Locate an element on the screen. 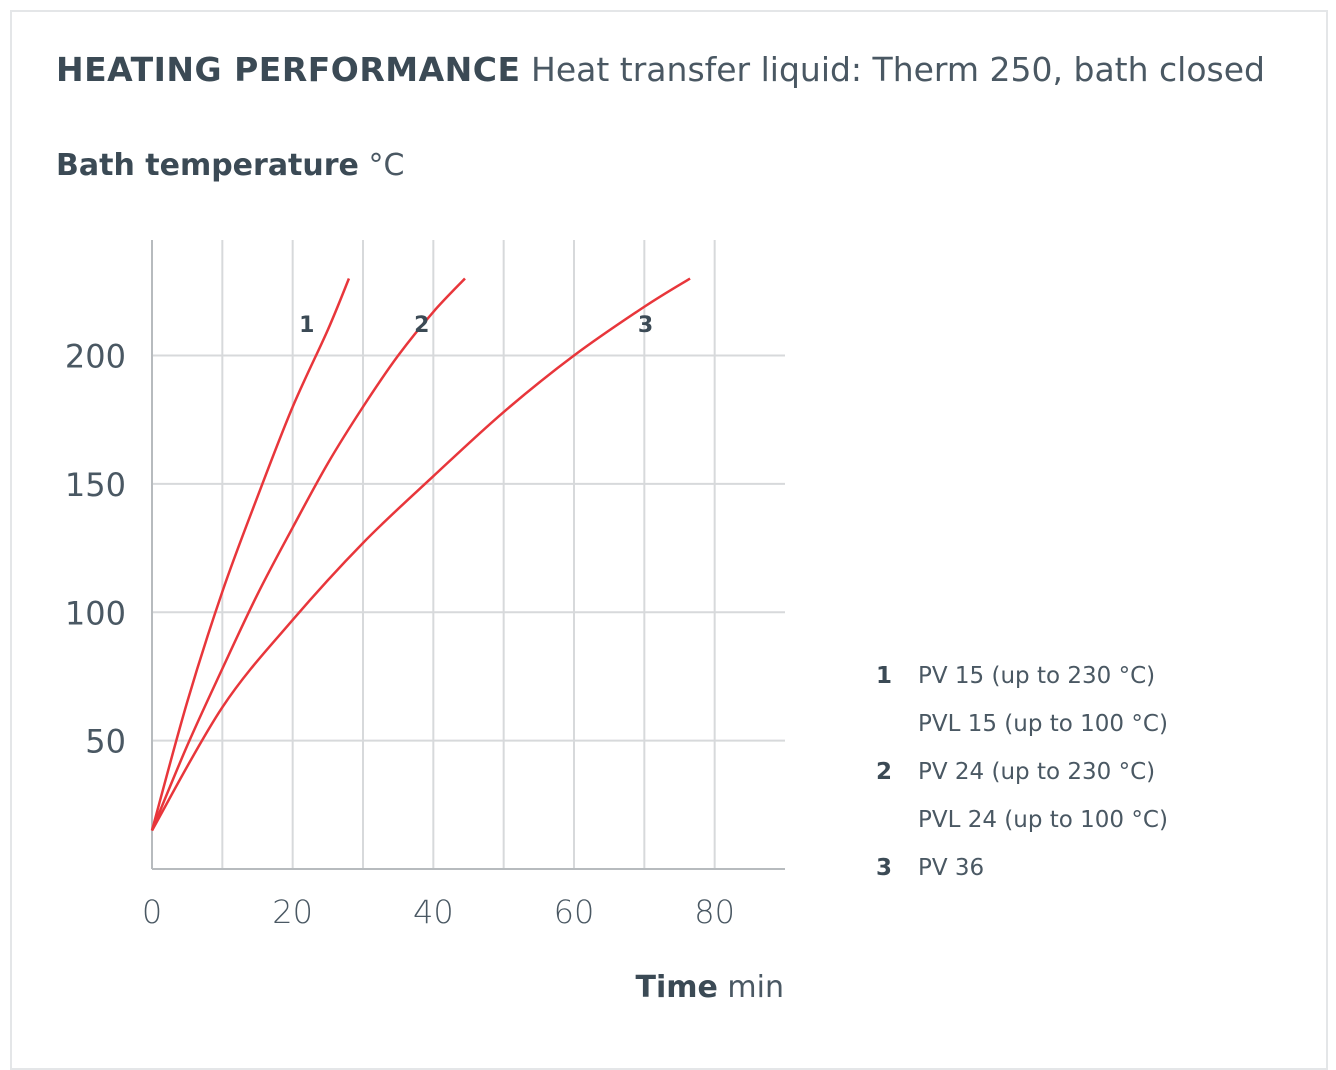 The width and height of the screenshot is (1336, 1070). x-tick-label: 60 is located at coordinates (574, 912).